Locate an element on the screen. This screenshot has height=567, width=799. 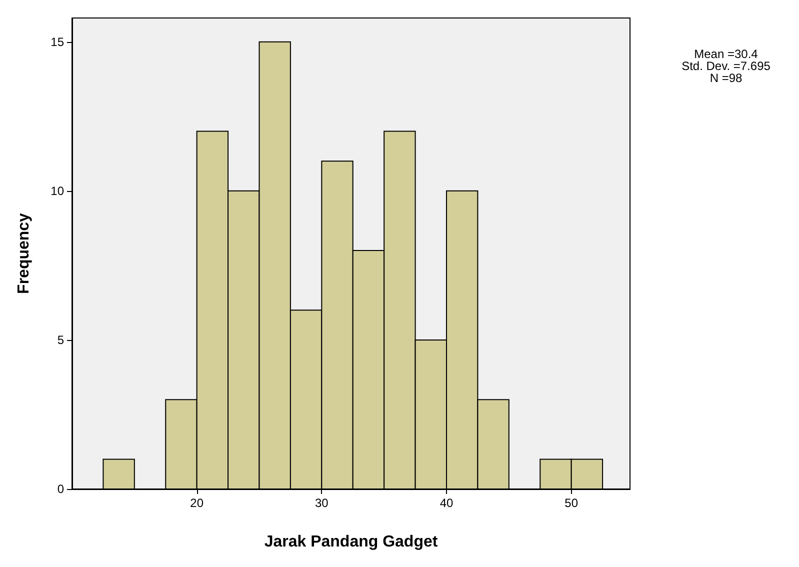
x-tick-label: 40 is located at coordinates (447, 503).